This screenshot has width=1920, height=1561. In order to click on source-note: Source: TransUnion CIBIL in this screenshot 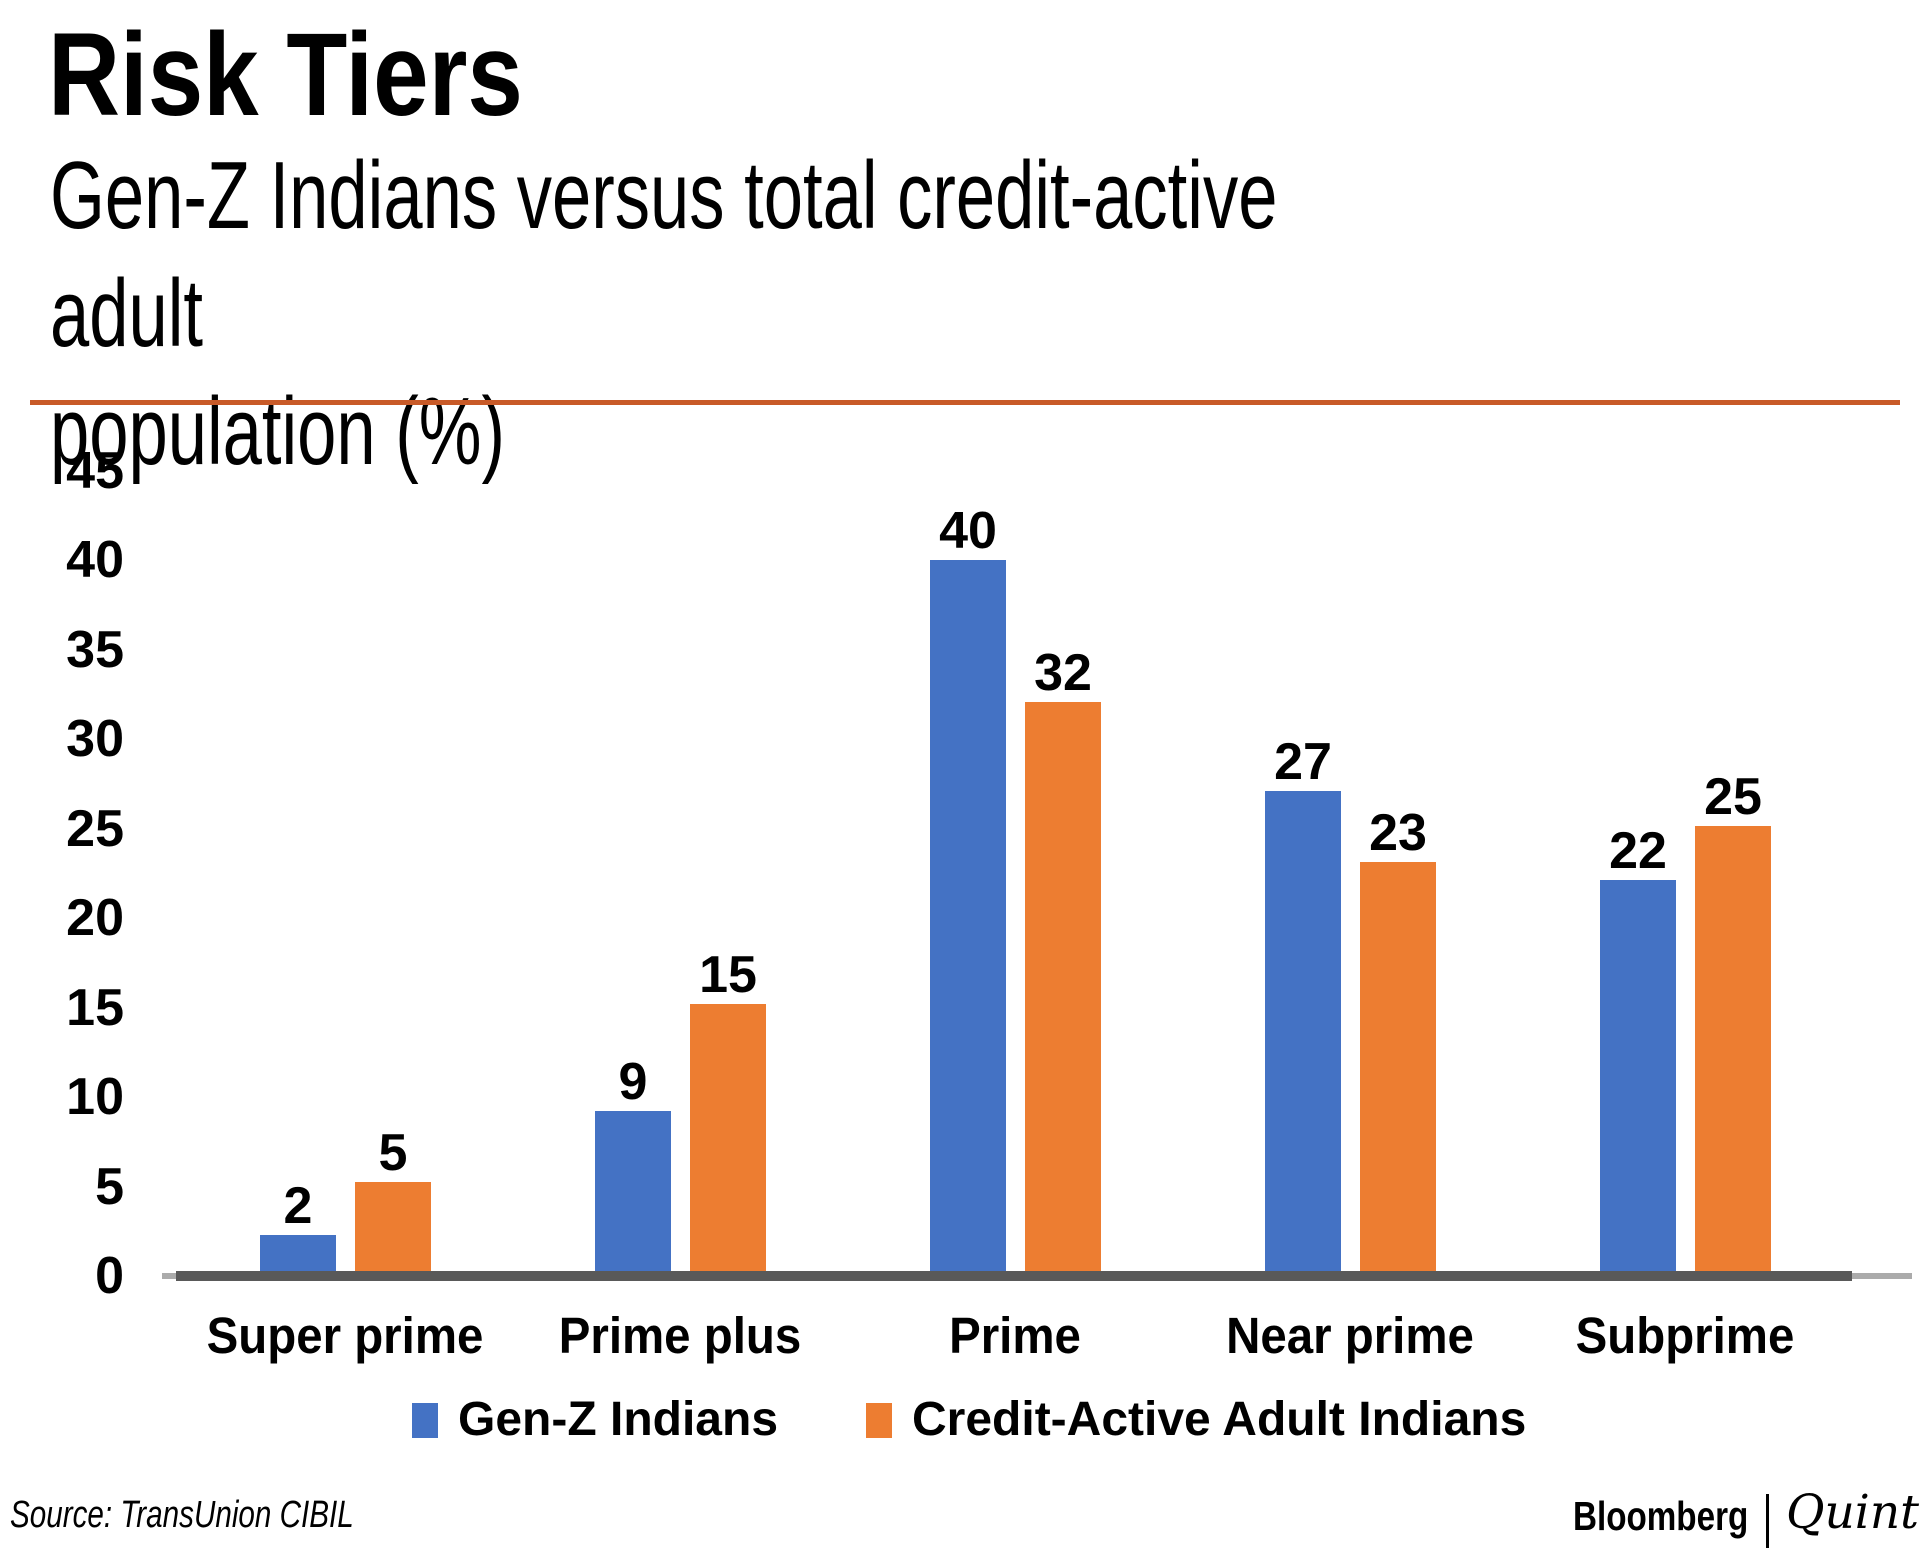, I will do `click(182, 1515)`.